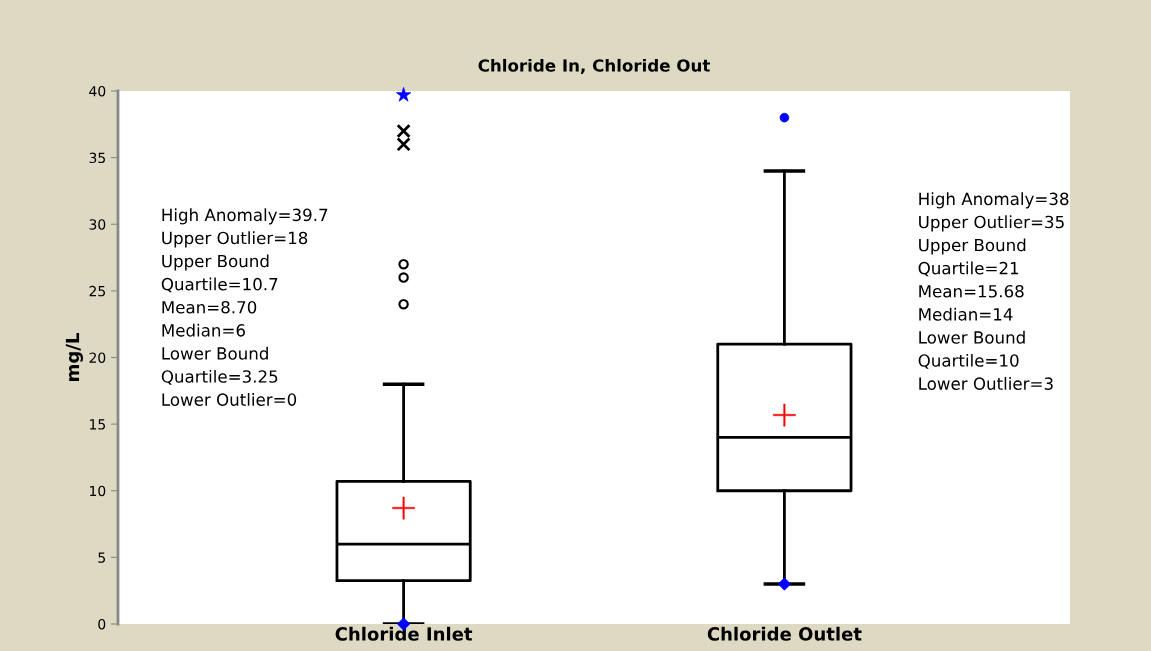 This screenshot has width=1151, height=651. What do you see at coordinates (101, 557) in the screenshot?
I see `y-tick-label: 5` at bounding box center [101, 557].